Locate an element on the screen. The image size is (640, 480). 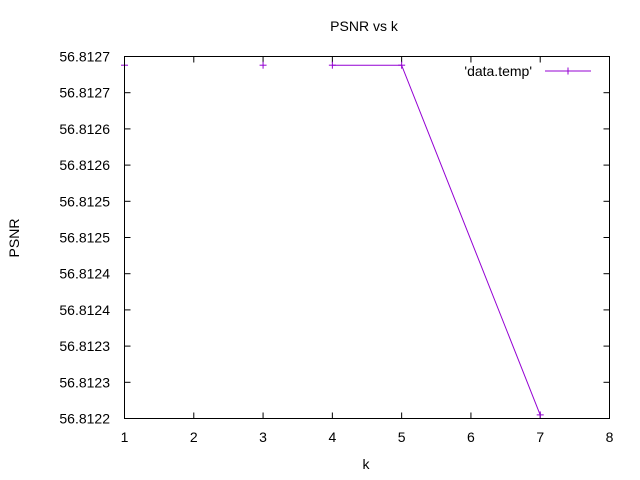
x-tick-label: 1 is located at coordinates (125, 437).